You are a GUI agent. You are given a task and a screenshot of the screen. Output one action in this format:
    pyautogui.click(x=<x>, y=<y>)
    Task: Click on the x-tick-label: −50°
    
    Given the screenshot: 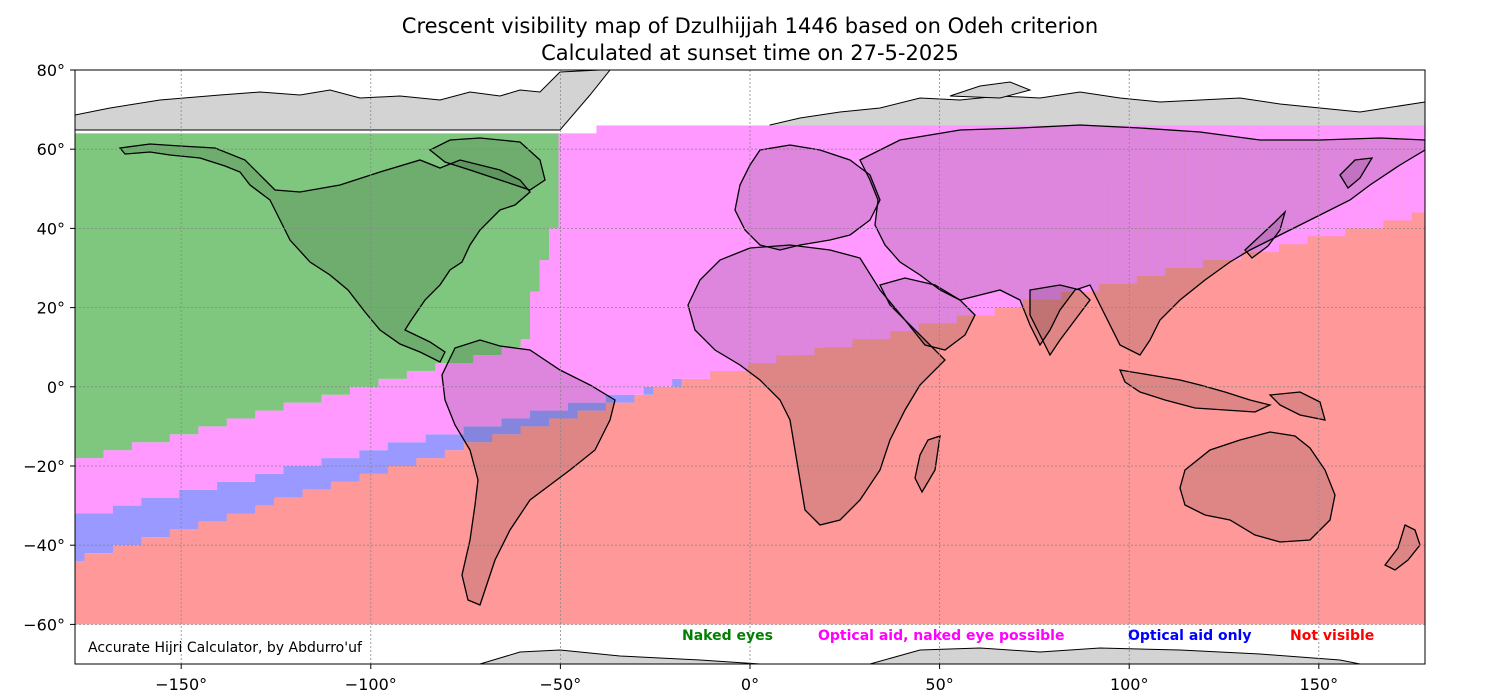 What is the action you would take?
    pyautogui.click(x=561, y=684)
    